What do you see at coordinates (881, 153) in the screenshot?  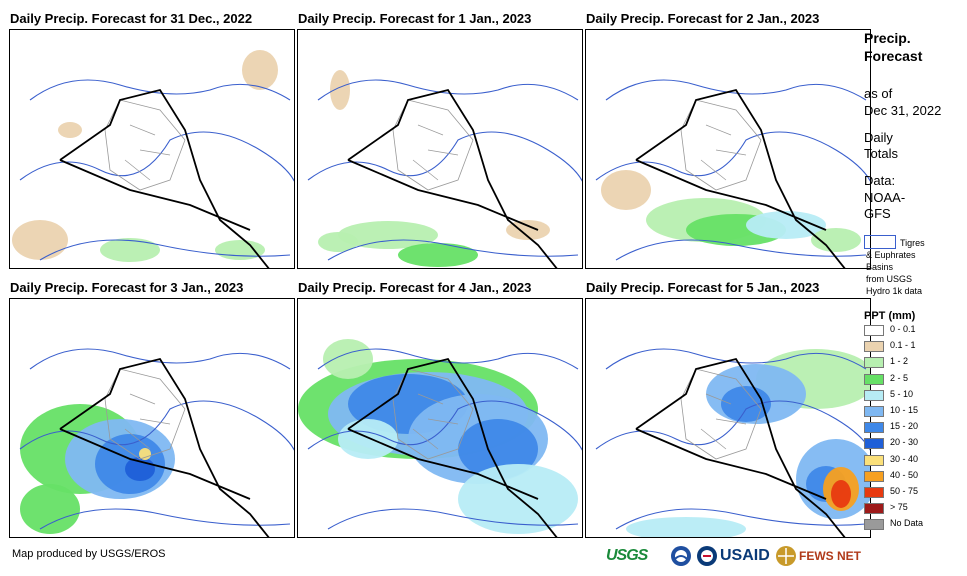 I see `totals-line2: Totals` at bounding box center [881, 153].